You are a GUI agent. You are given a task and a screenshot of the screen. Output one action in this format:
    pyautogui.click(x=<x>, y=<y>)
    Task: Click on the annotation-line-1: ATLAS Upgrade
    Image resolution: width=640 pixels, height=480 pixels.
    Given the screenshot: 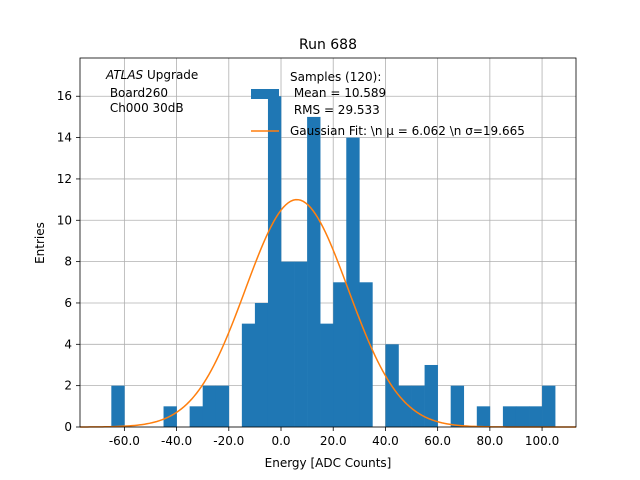 What is the action you would take?
    pyautogui.click(x=151, y=75)
    